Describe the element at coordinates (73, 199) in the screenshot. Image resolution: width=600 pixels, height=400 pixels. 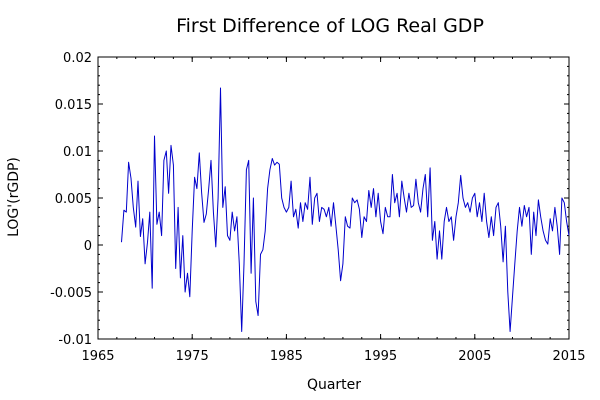
I see `y-tick-label: 0.005` at that location.